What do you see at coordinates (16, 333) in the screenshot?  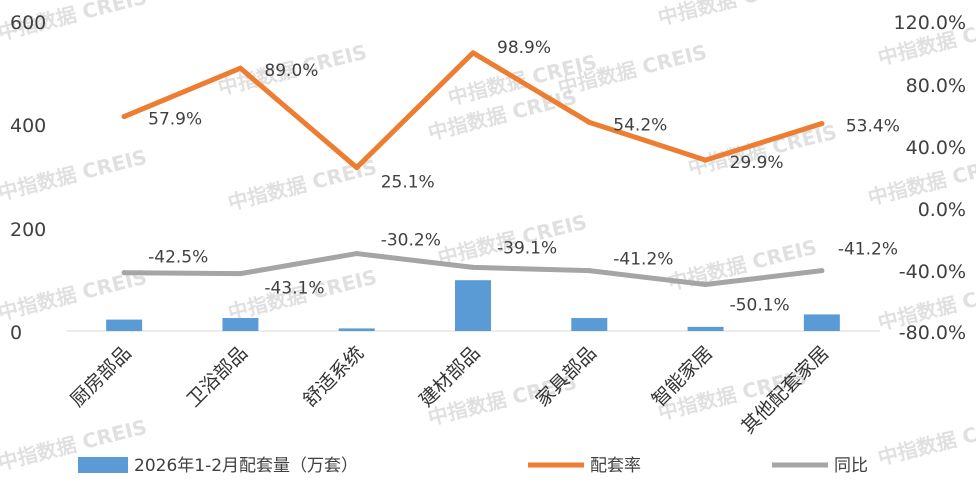 I see `left-tick-label: 0` at bounding box center [16, 333].